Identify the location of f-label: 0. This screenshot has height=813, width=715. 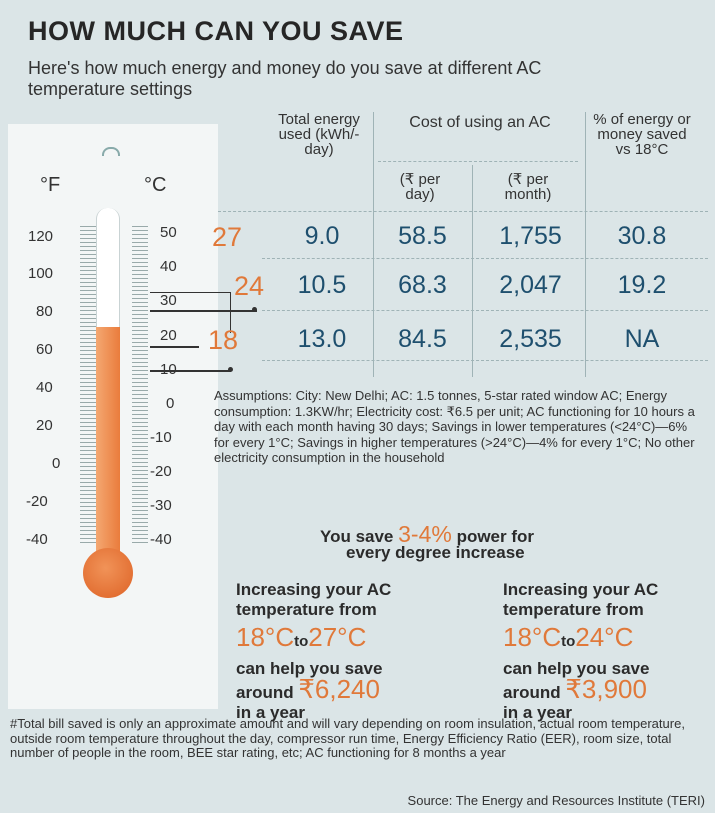
(56, 463).